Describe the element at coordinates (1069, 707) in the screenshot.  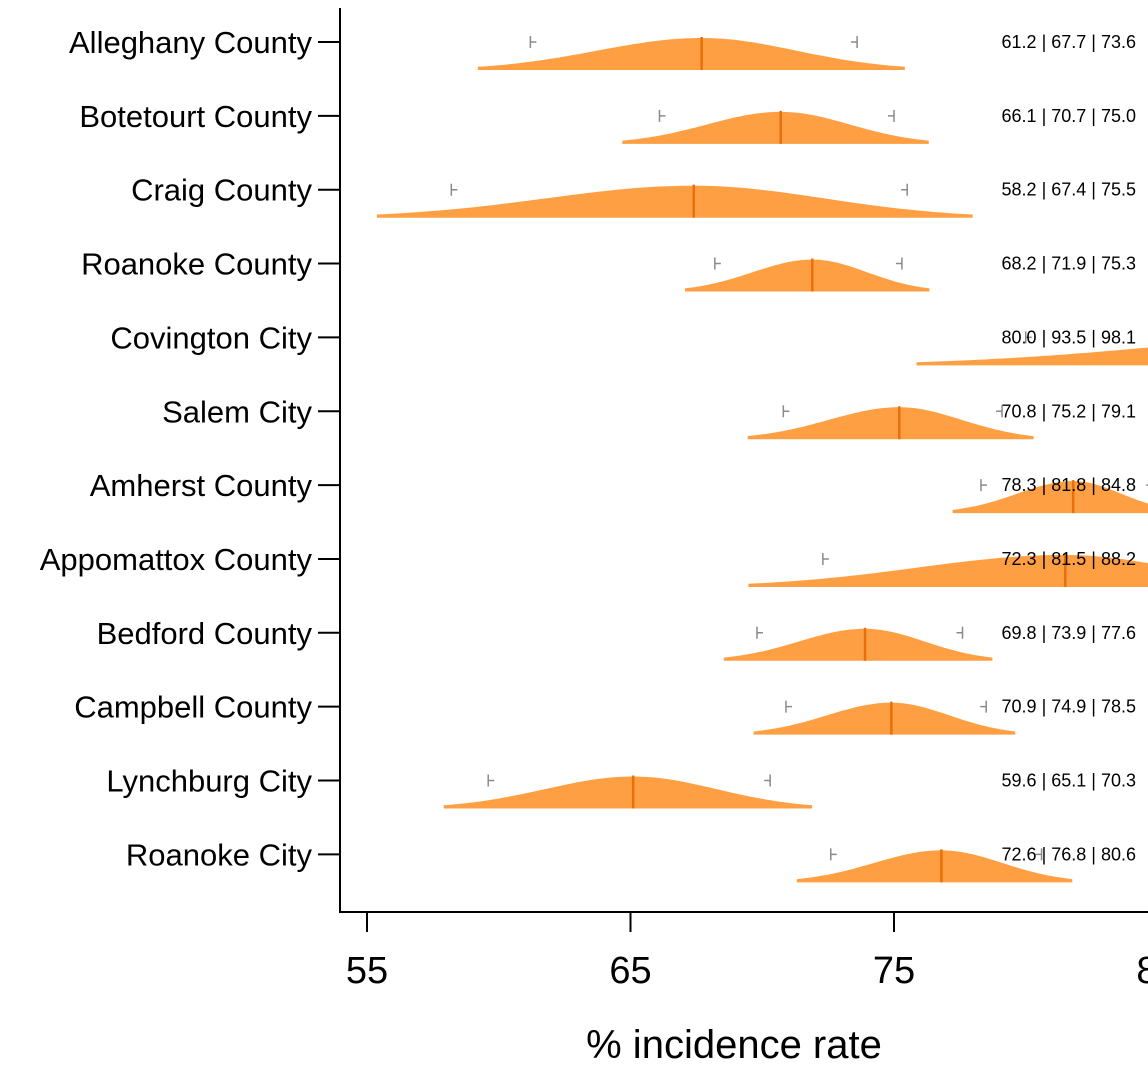
I see `value-label: 70.9 | 74.9 | 78.5` at that location.